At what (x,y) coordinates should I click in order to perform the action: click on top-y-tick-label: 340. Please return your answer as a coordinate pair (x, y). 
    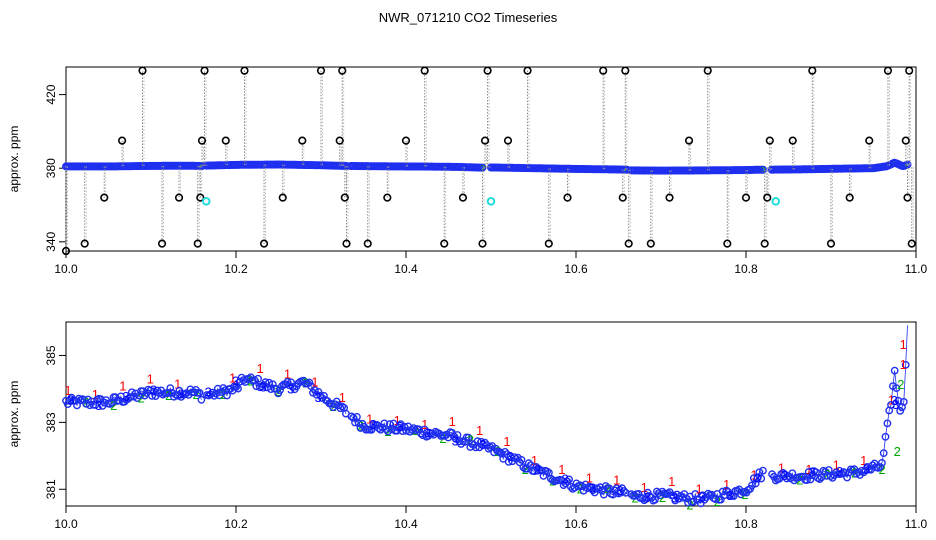
    Looking at the image, I should click on (51, 241).